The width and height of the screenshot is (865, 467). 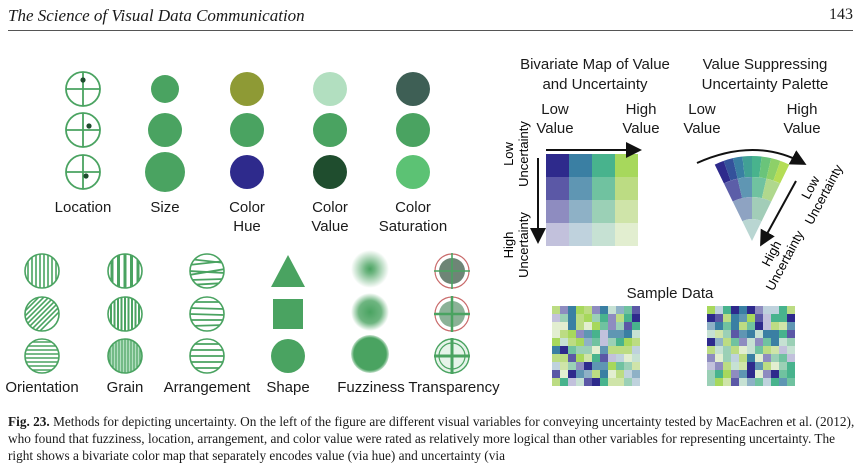 I want to click on sample-data-grid-bivariate, so click(x=596, y=346).